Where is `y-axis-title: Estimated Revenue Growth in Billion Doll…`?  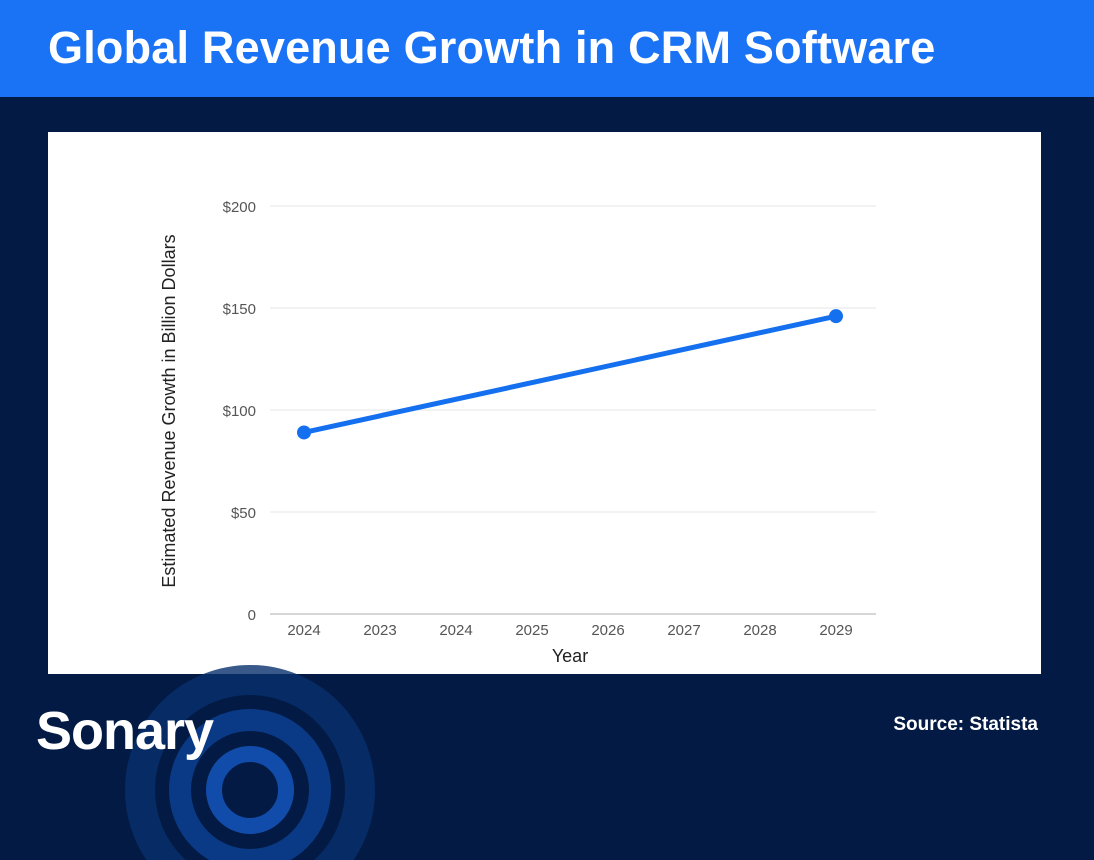
y-axis-title: Estimated Revenue Growth in Billion Doll… is located at coordinates (169, 410).